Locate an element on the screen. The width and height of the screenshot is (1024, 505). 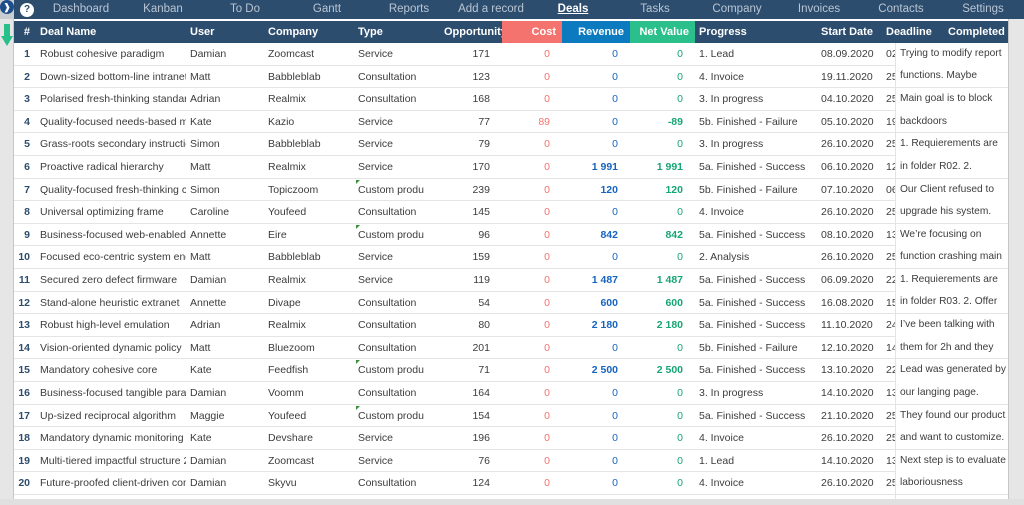
cell-user: Annette is located at coordinates (208, 234).